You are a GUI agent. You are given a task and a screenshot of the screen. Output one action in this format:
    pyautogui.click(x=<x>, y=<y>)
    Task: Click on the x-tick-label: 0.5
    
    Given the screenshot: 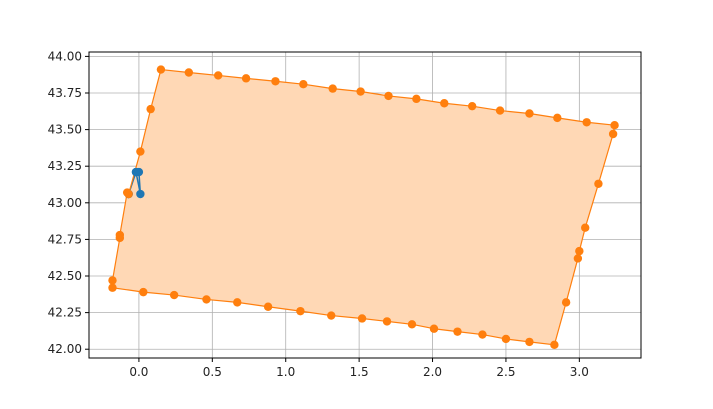 What is the action you would take?
    pyautogui.click(x=212, y=372)
    